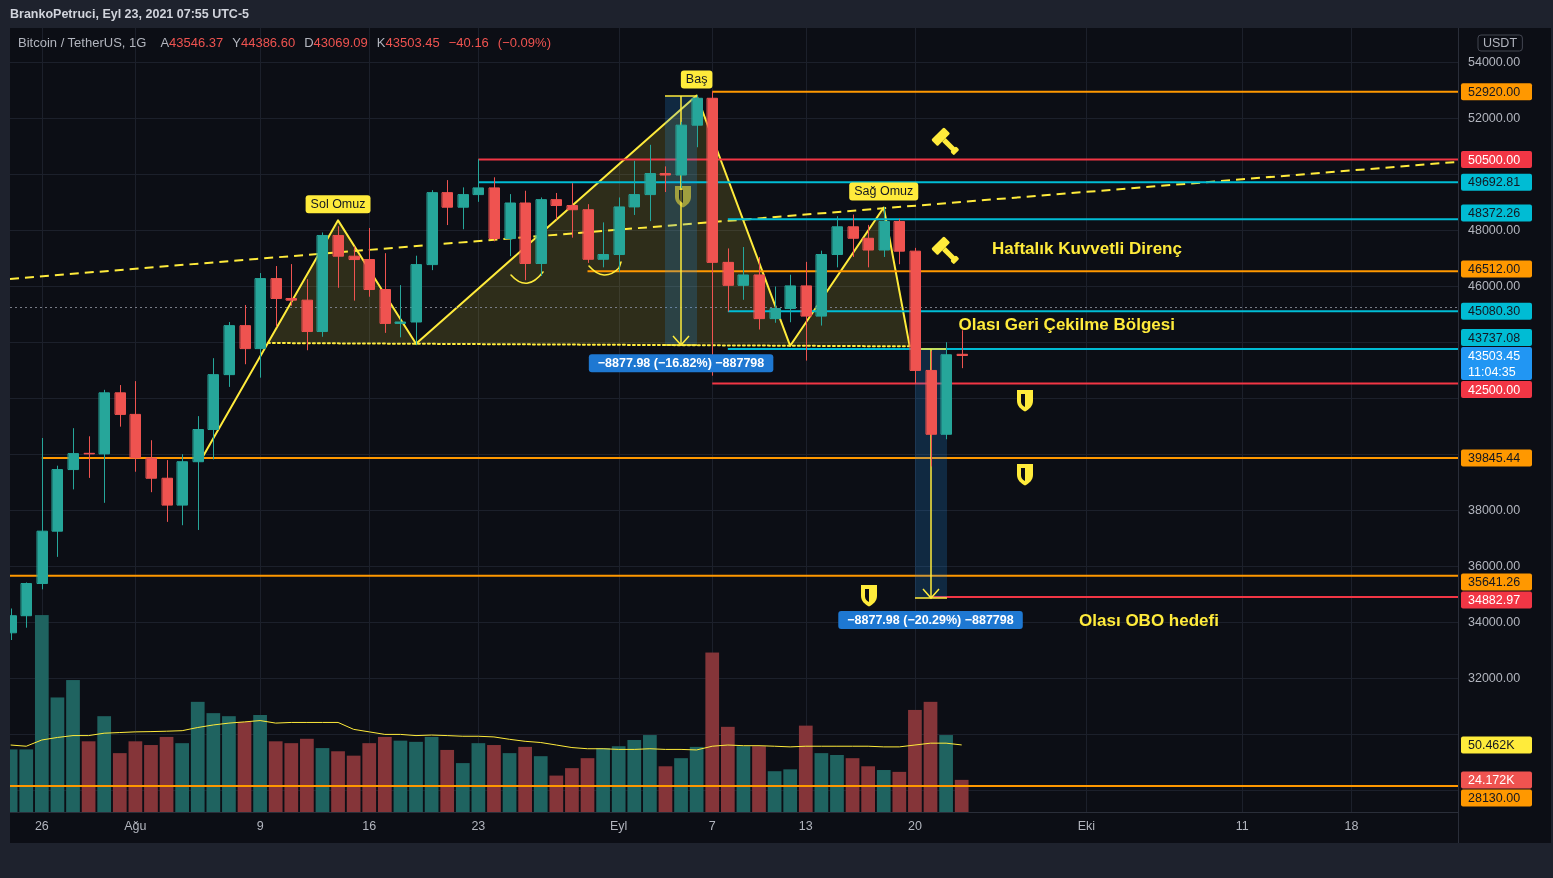 The width and height of the screenshot is (1553, 878). I want to click on data-label: 42500.00, so click(1494, 389).